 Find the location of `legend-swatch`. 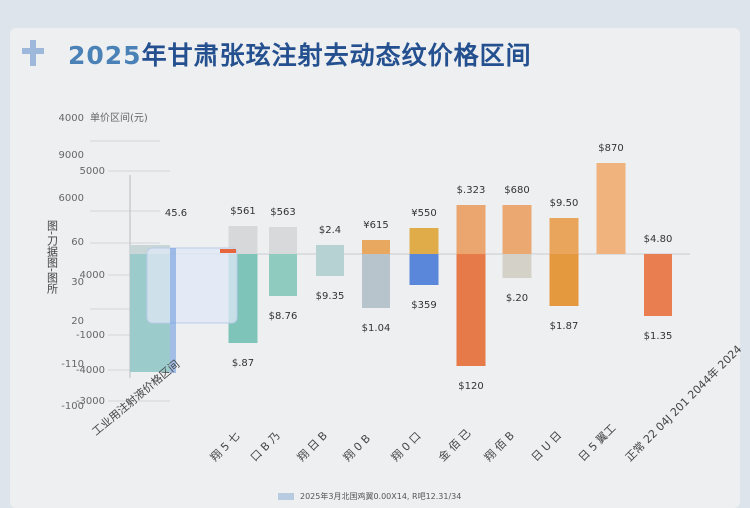

legend-swatch is located at coordinates (286, 496).